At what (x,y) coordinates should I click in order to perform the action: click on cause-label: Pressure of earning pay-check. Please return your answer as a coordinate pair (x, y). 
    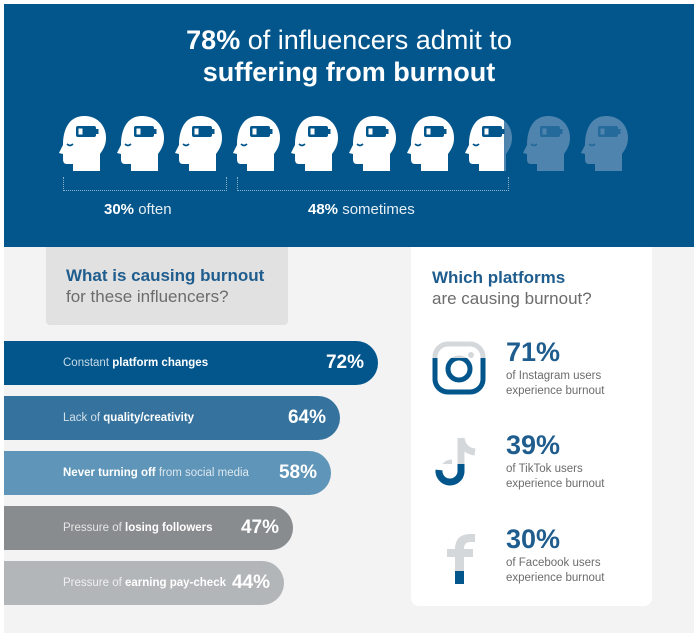
    Looking at the image, I should click on (144, 583).